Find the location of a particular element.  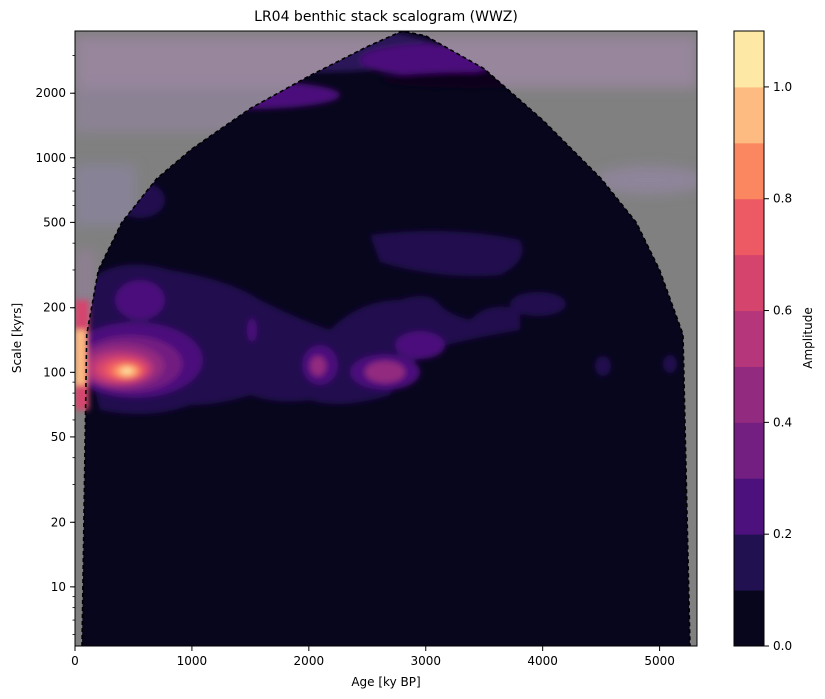

y-tick-label: 1000 is located at coordinates (50, 158).